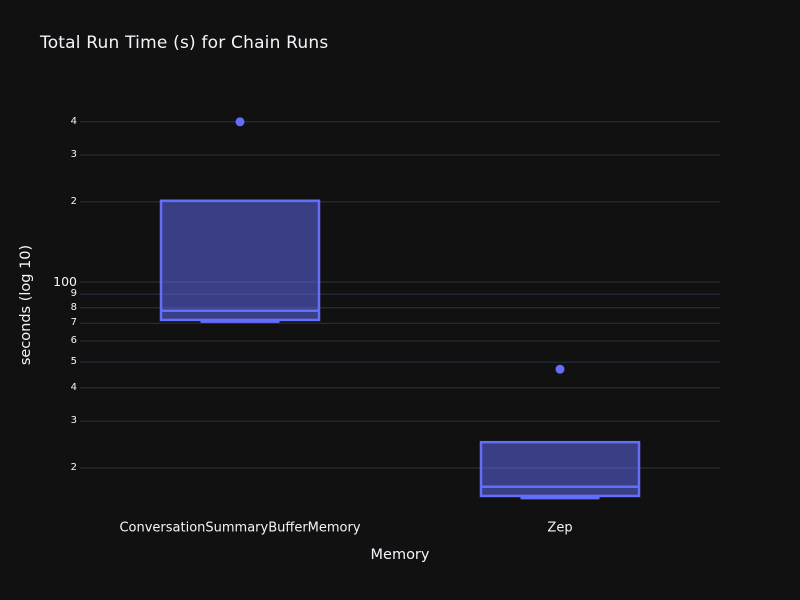 This screenshot has height=600, width=800. What do you see at coordinates (73, 154) in the screenshot?
I see `y-tick-label-300: 3` at bounding box center [73, 154].